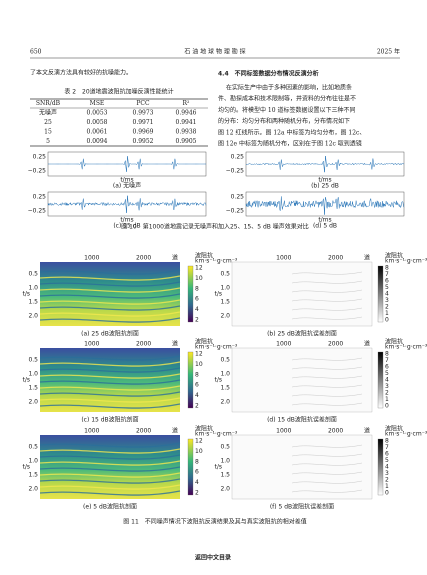 This screenshot has width=427, height=575. I want to click on back-link: 返回中文目录, so click(213, 558).